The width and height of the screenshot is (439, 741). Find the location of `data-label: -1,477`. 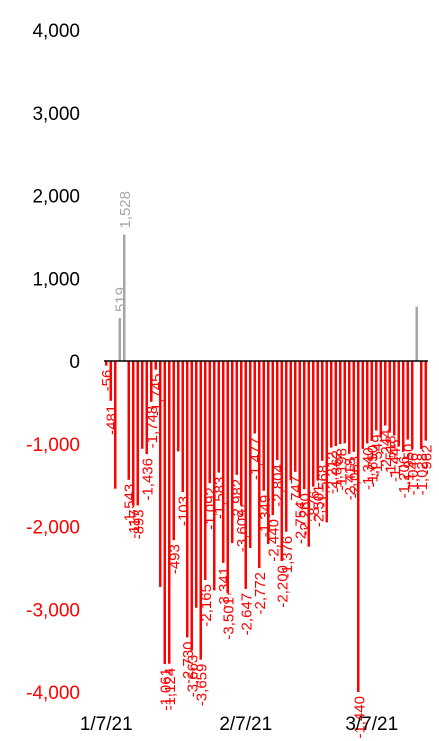

data-label: -1,477 is located at coordinates (256, 458).